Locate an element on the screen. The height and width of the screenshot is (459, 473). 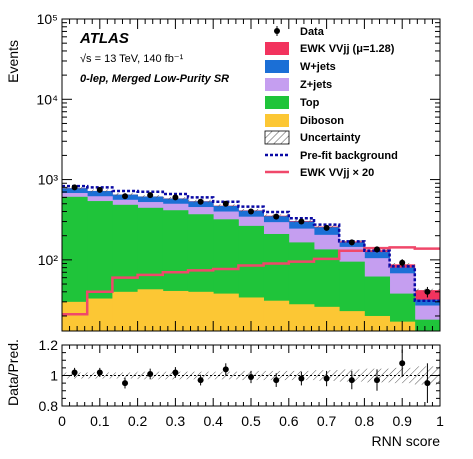
legend-zjets-swatch is located at coordinates (277, 84).